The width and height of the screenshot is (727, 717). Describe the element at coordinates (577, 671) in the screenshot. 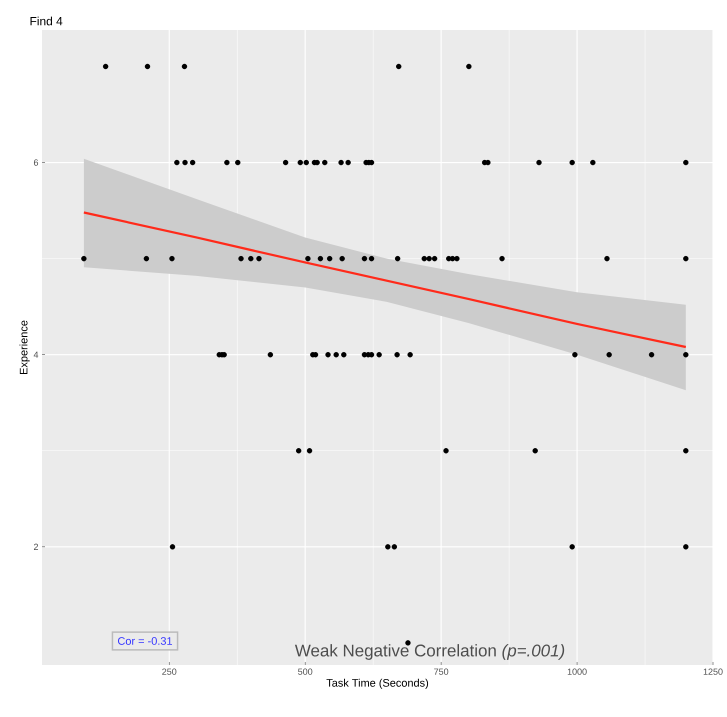

I see `x-tick-label: 1000` at that location.